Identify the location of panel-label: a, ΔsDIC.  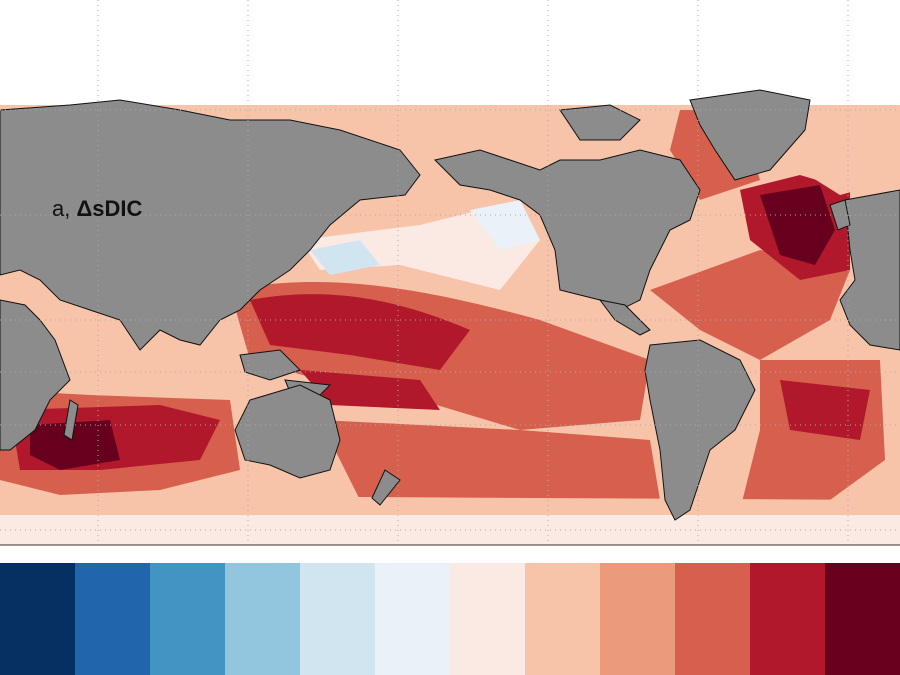
(97, 209).